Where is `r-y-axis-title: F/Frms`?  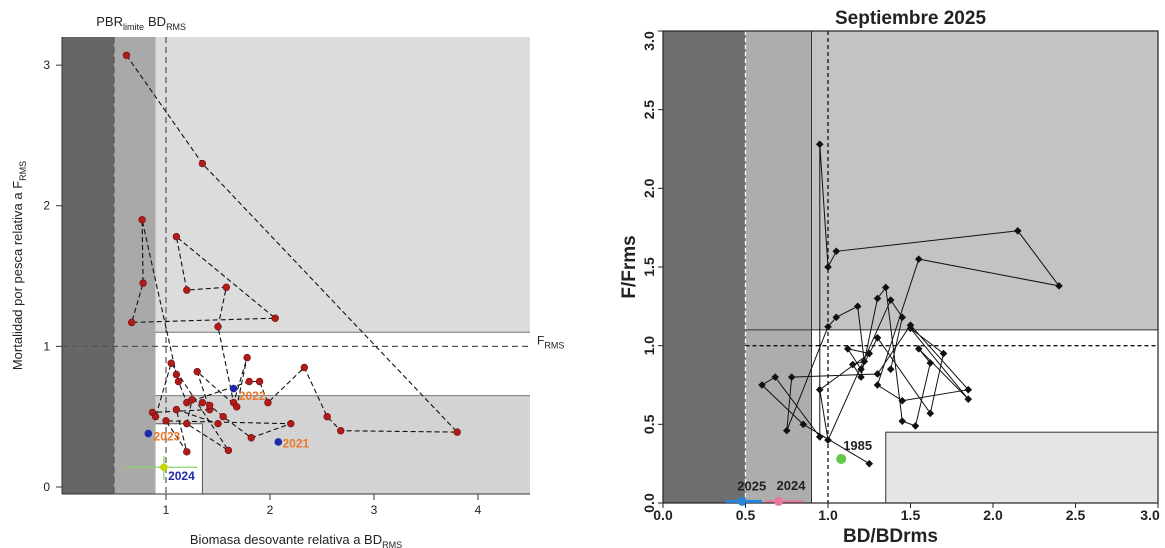 r-y-axis-title: F/Frms is located at coordinates (629, 266).